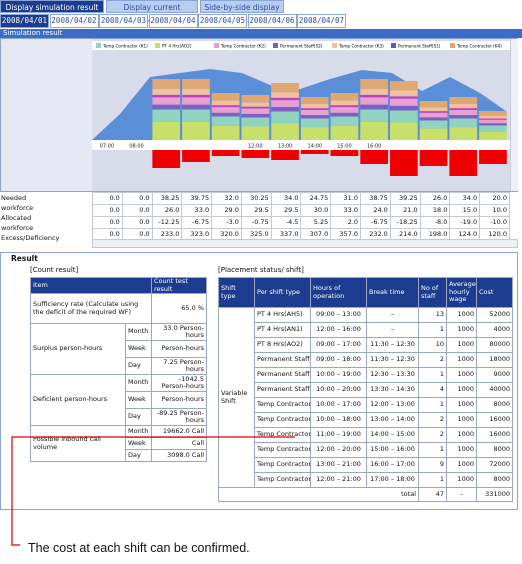 This screenshot has width=522, height=564. What do you see at coordinates (166, 147) in the screenshot?
I see `time-label: 09:00` at bounding box center [166, 147].